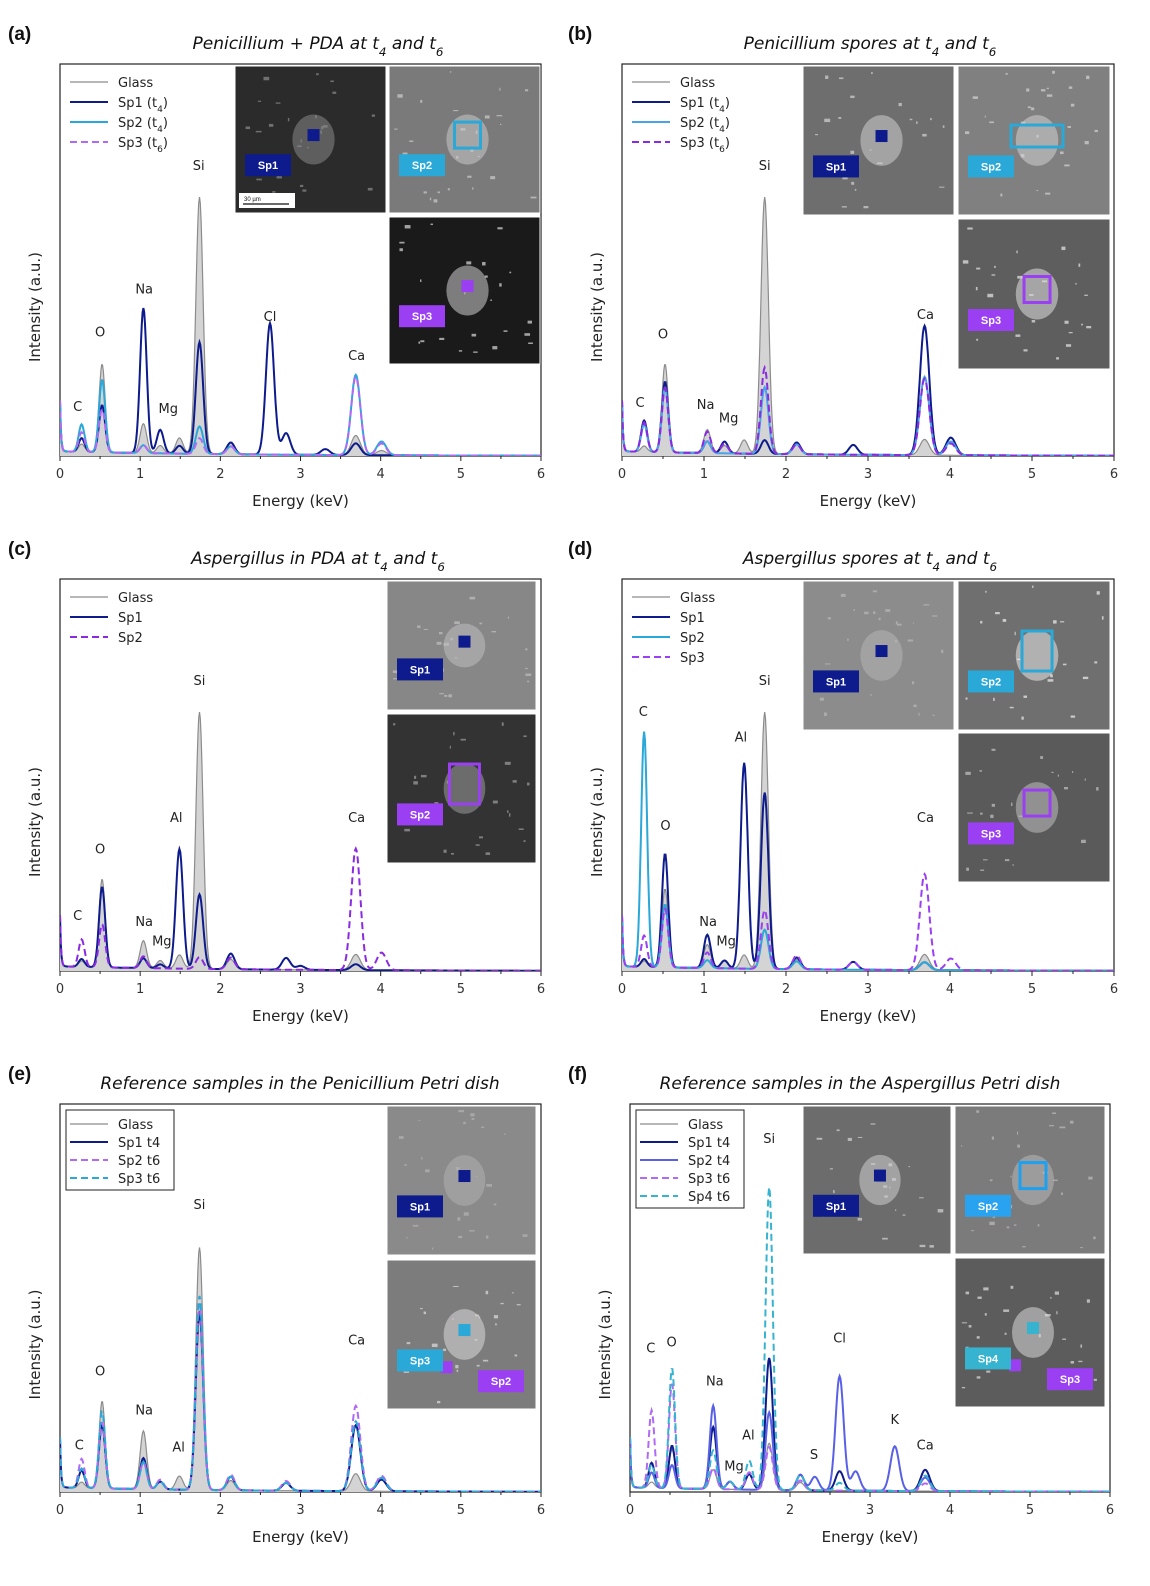 This screenshot has width=1150, height=1586. I want to click on x-tick-label: 0, so click(60, 474).